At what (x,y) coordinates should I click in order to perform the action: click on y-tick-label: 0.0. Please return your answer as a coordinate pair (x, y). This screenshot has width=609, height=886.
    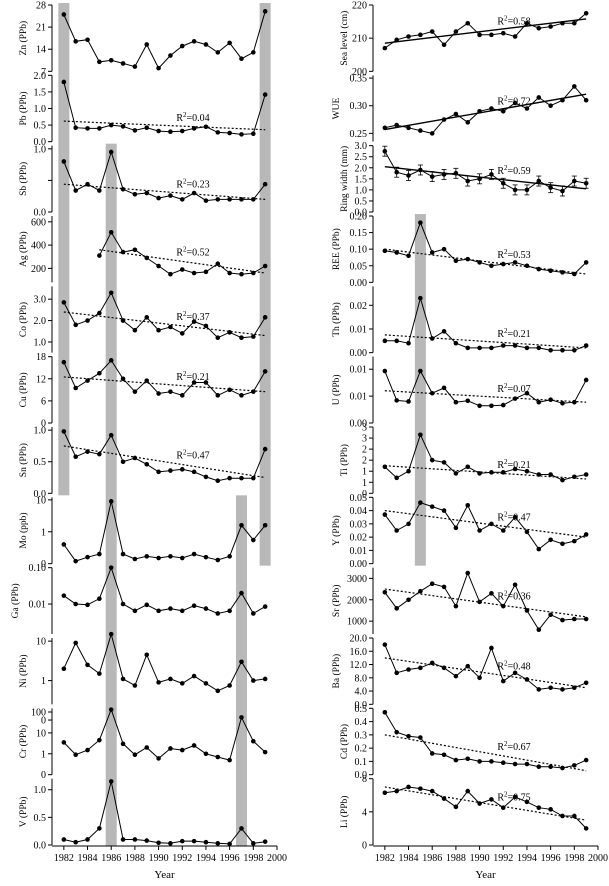
    Looking at the image, I should click on (361, 213).